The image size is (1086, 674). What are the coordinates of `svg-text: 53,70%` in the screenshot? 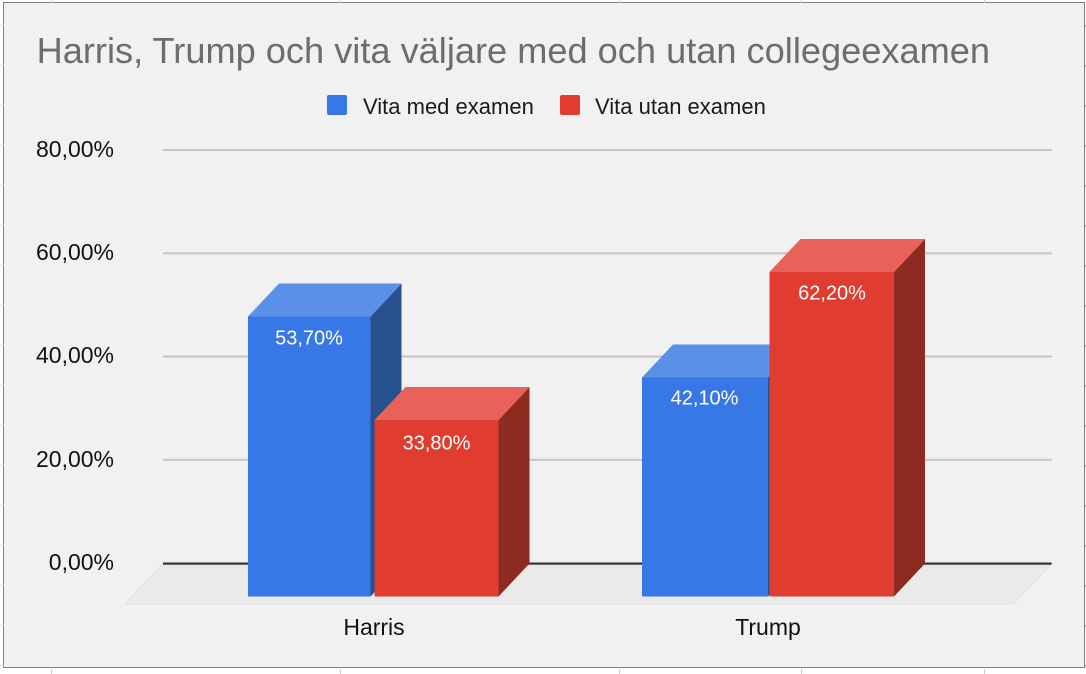 It's located at (309, 339).